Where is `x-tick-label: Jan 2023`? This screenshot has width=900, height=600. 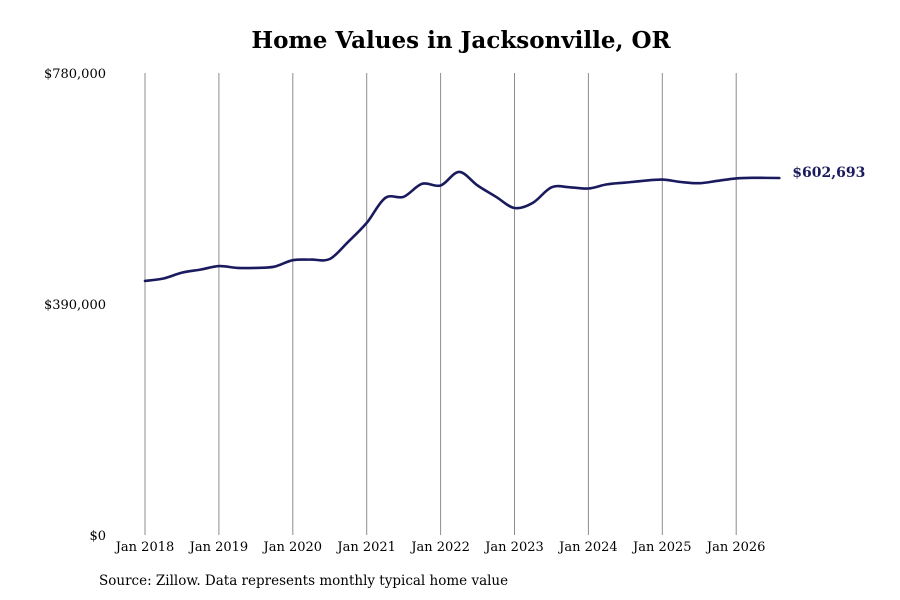 x-tick-label: Jan 2023 is located at coordinates (513, 547).